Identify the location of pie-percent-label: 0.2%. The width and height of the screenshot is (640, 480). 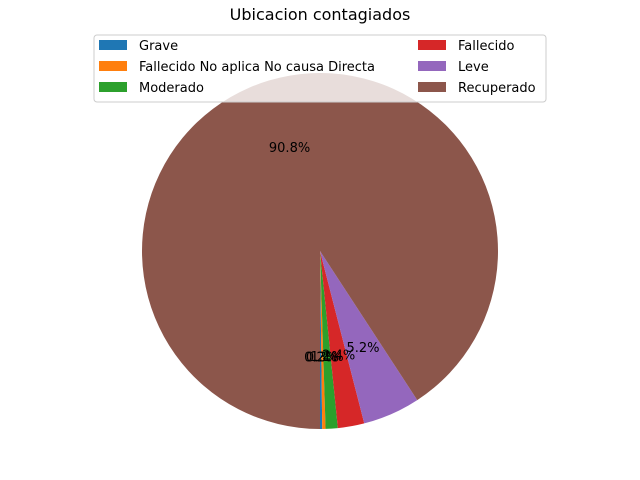
(320, 357).